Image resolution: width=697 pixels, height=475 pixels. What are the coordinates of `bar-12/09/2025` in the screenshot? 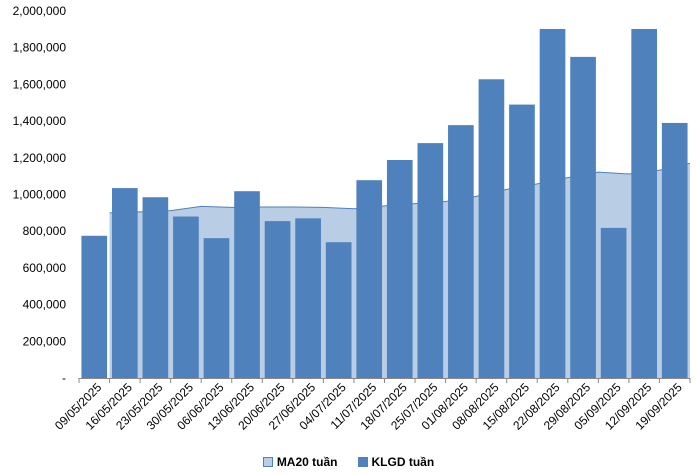 It's located at (644, 203).